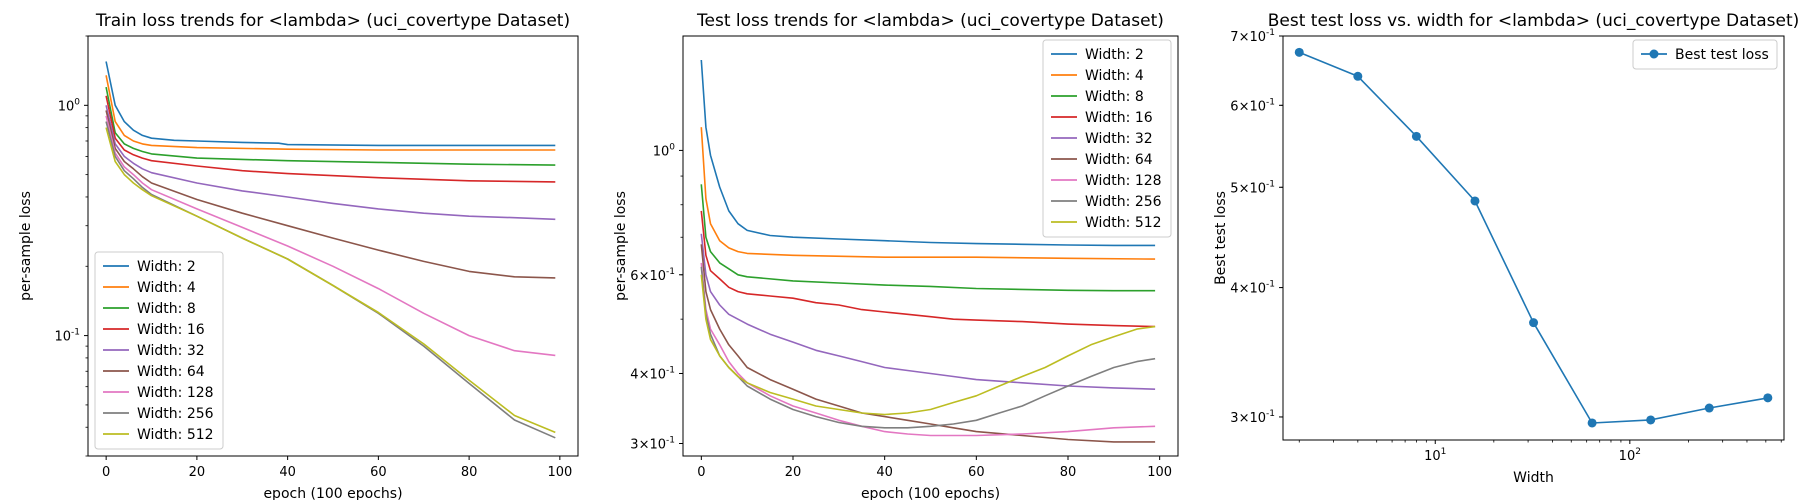 This screenshot has width=1800, height=500. I want to click on x-tick-label: 10¹, so click(1435, 455).